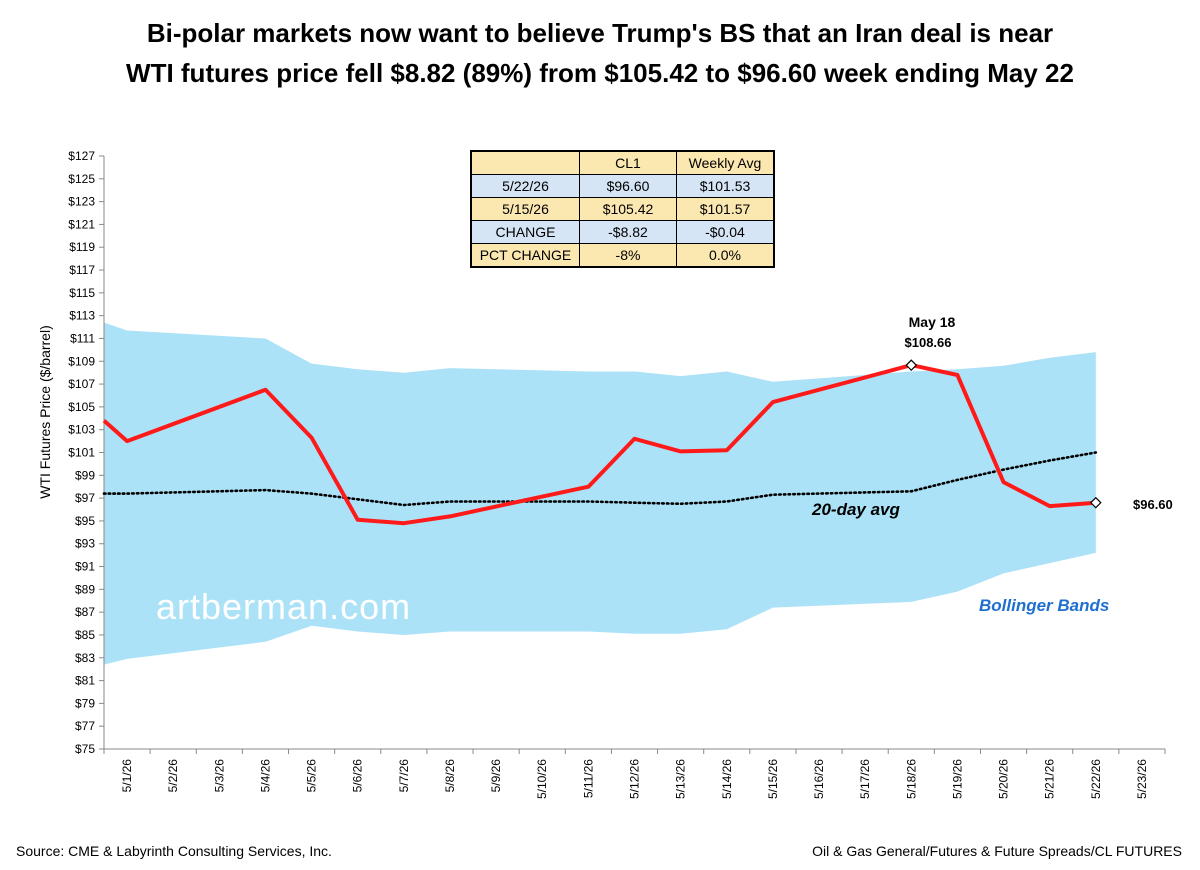 The height and width of the screenshot is (870, 1200). Describe the element at coordinates (283, 606) in the screenshot. I see `watermark-text: artberman.com` at that location.